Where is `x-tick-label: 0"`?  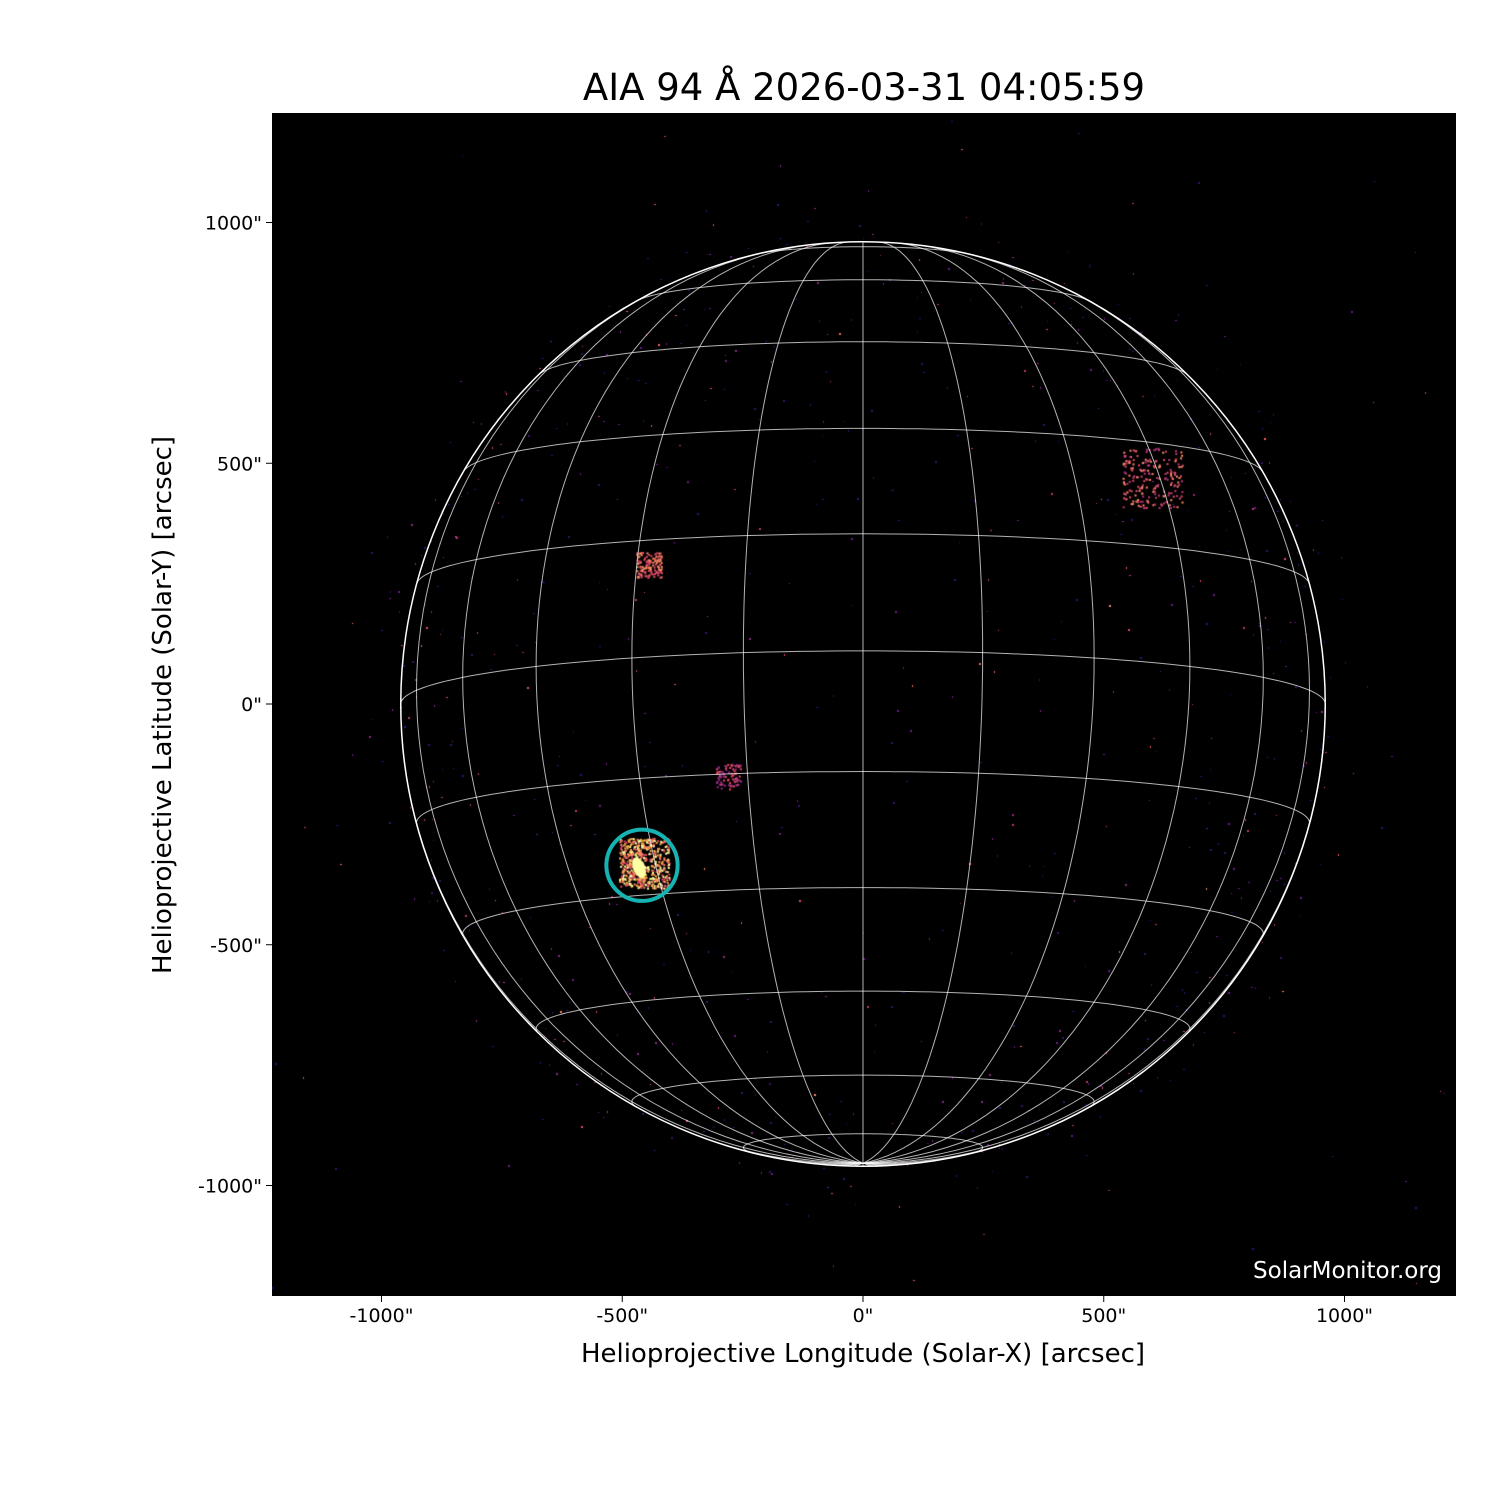
x-tick-label: 0" is located at coordinates (863, 1316).